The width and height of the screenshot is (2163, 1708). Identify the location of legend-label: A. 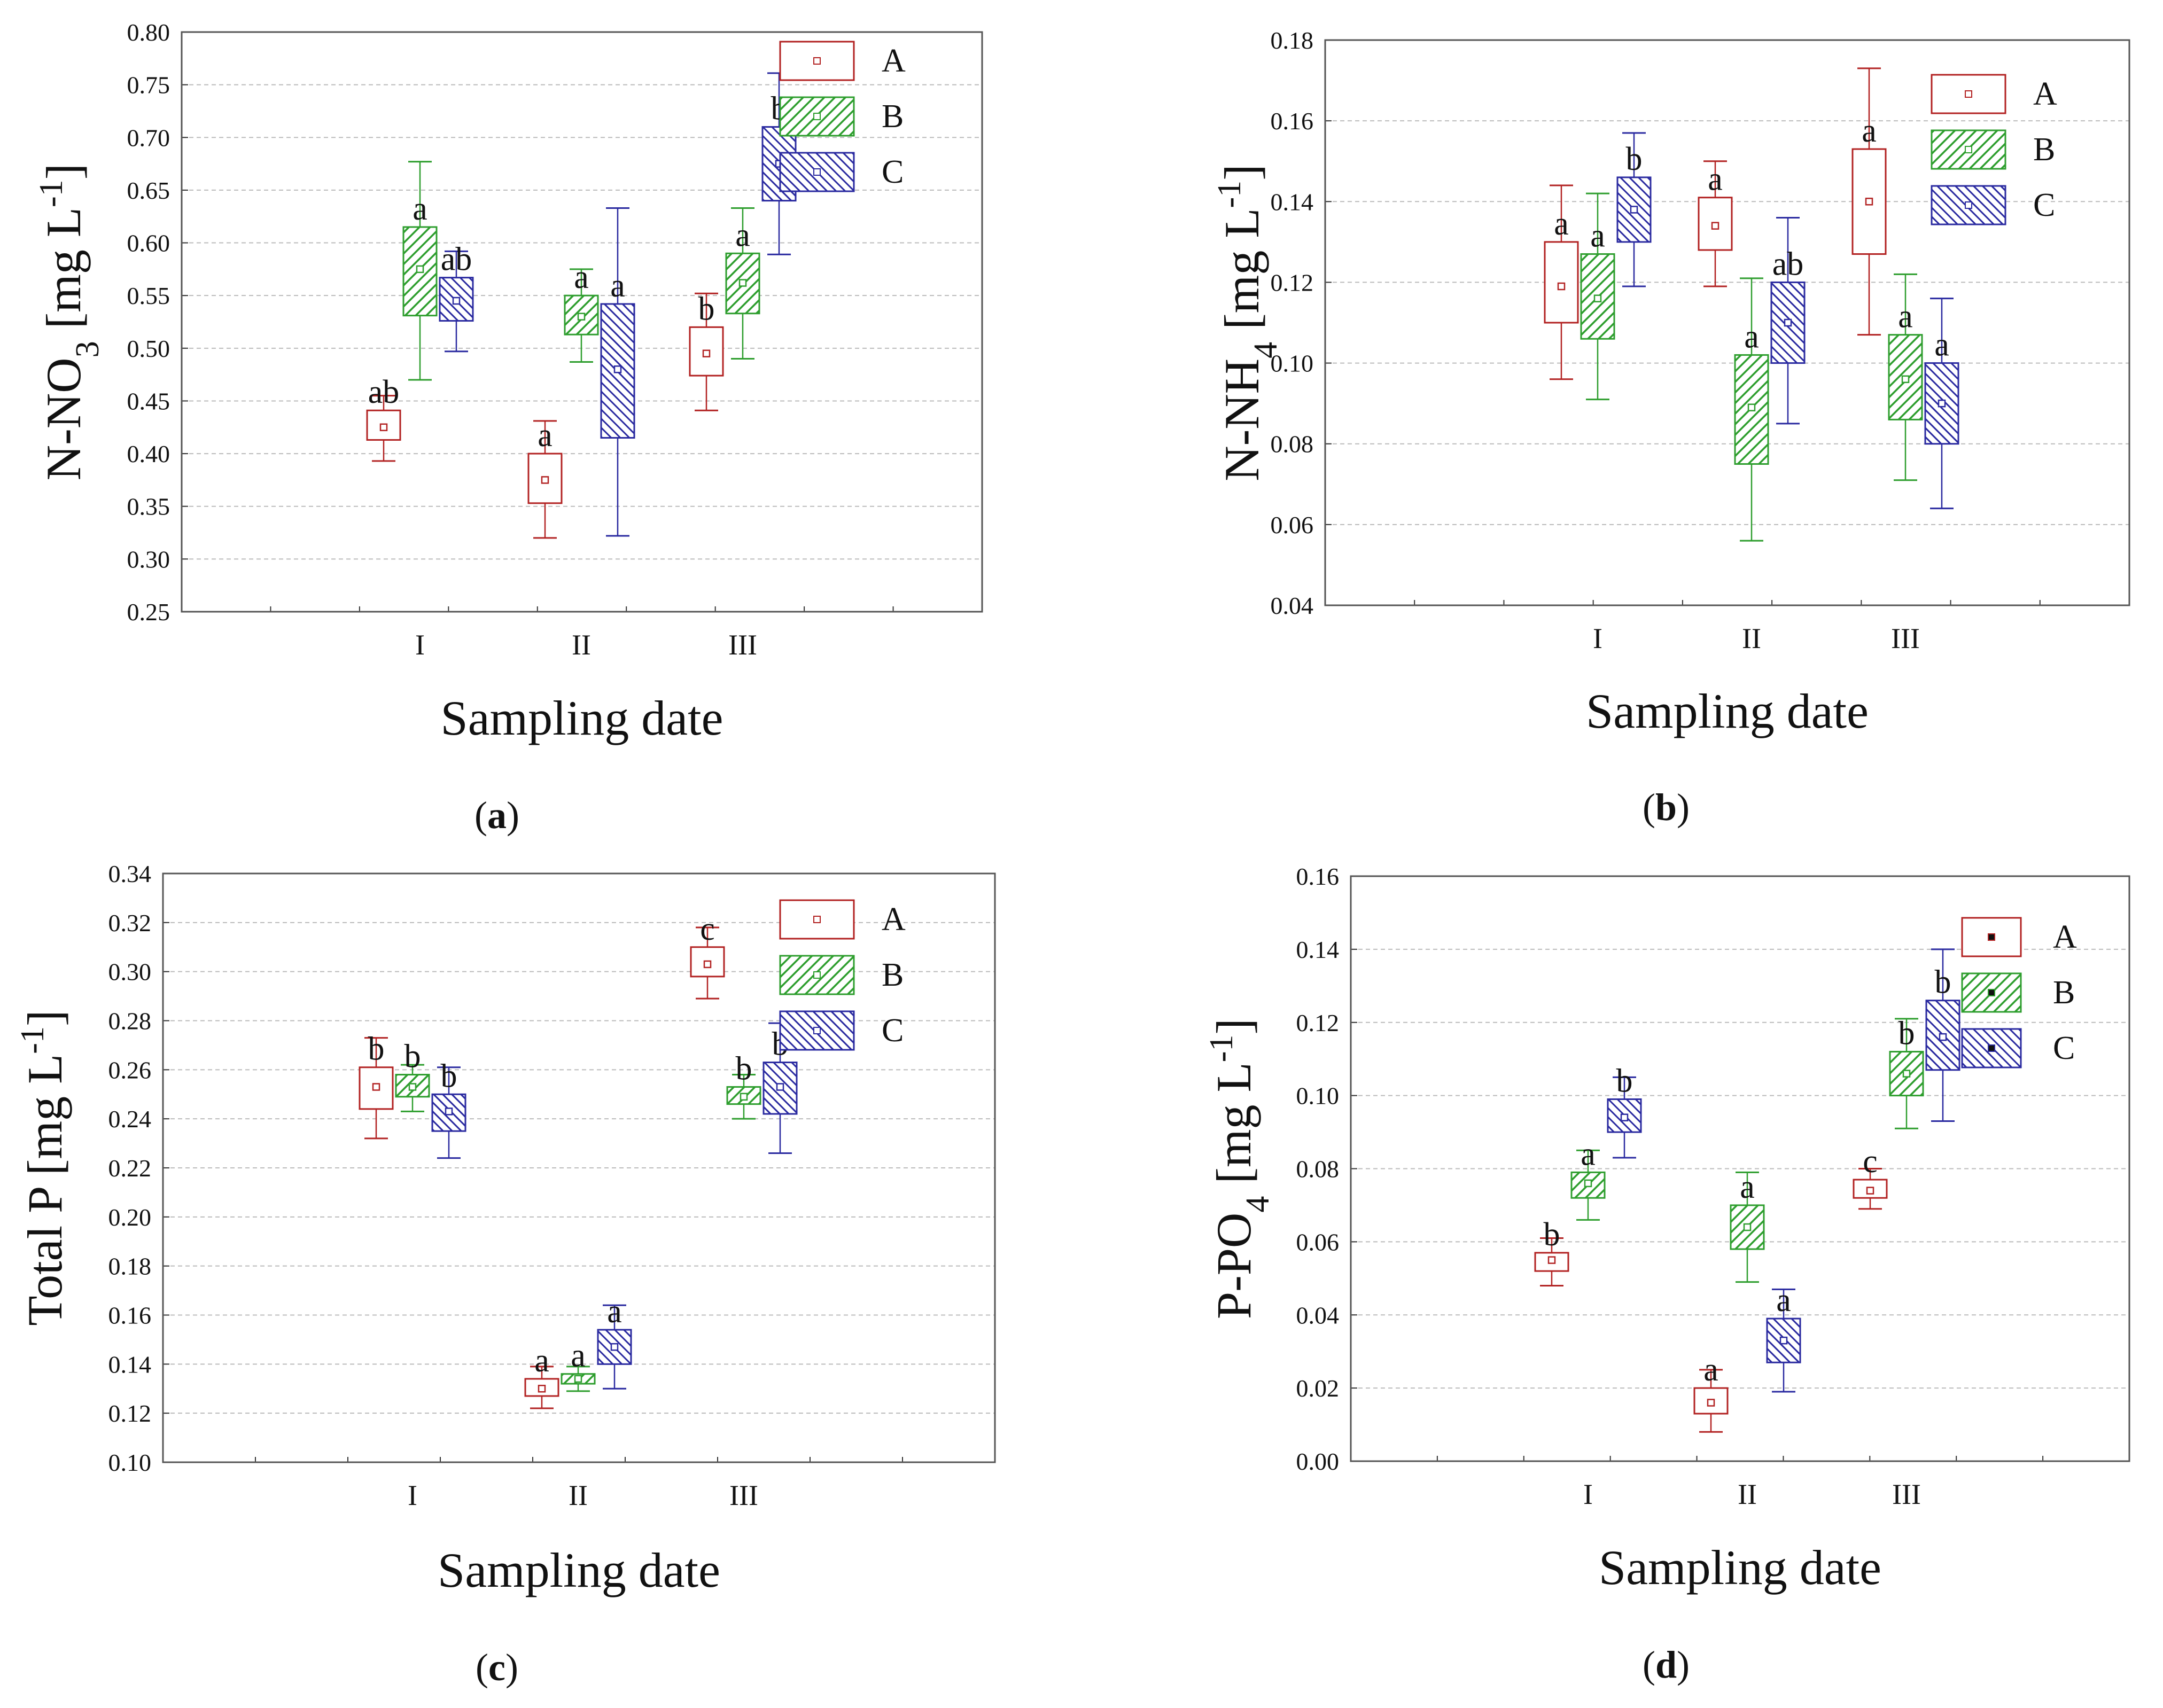
(2065, 937).